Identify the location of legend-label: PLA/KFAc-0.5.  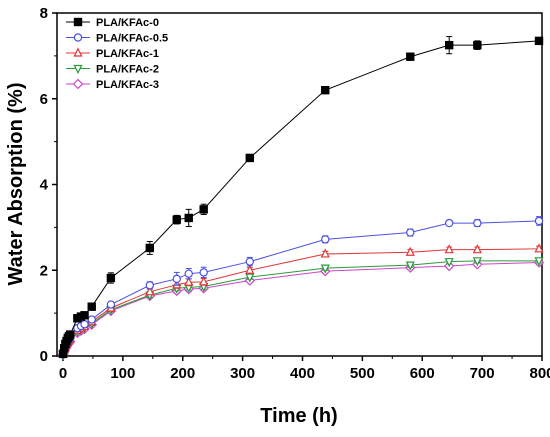
(132, 39).